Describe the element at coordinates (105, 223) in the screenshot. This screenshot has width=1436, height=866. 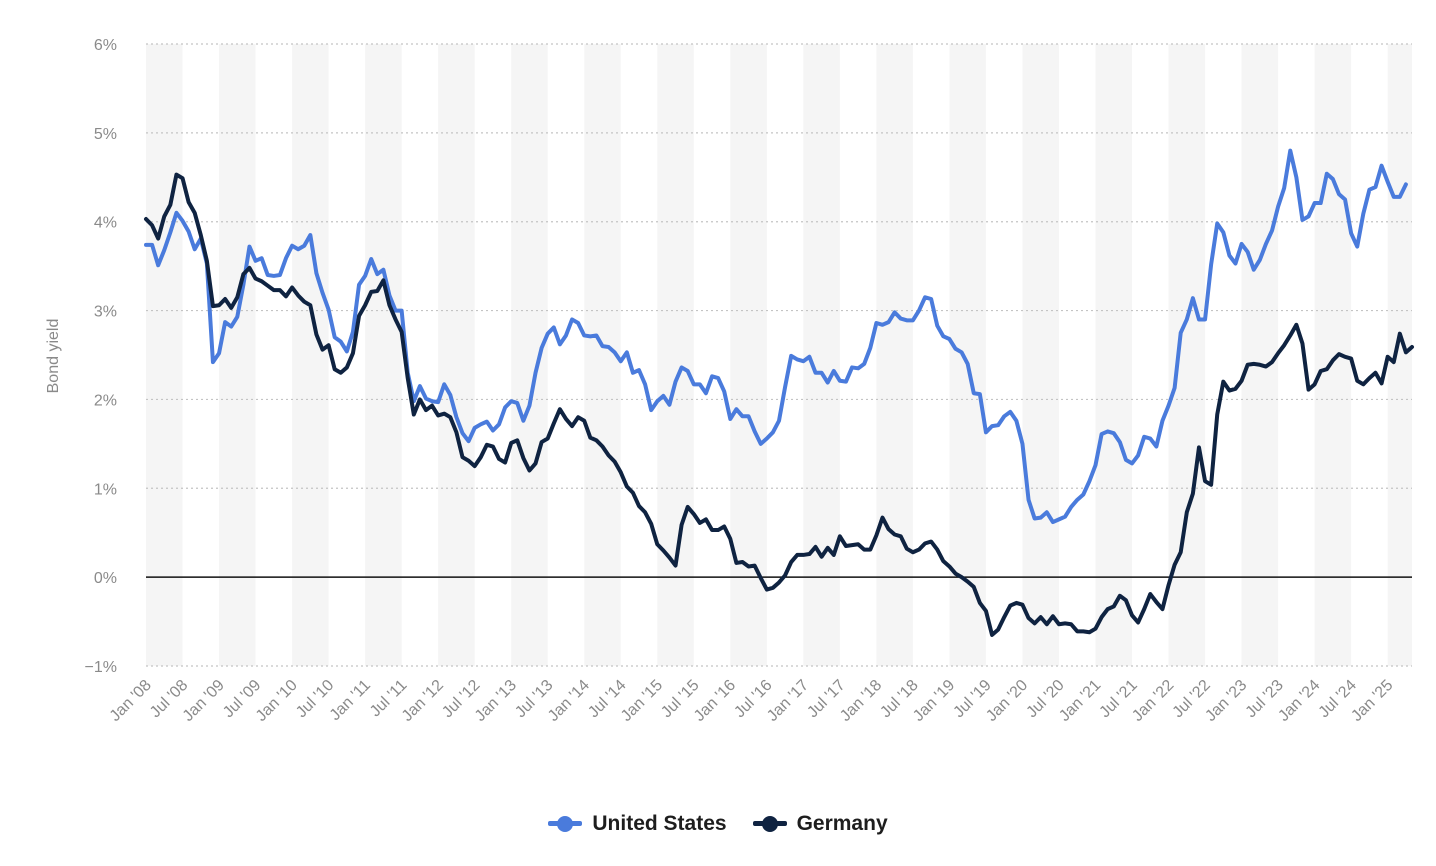
I see `y-tick-label: 4%` at that location.